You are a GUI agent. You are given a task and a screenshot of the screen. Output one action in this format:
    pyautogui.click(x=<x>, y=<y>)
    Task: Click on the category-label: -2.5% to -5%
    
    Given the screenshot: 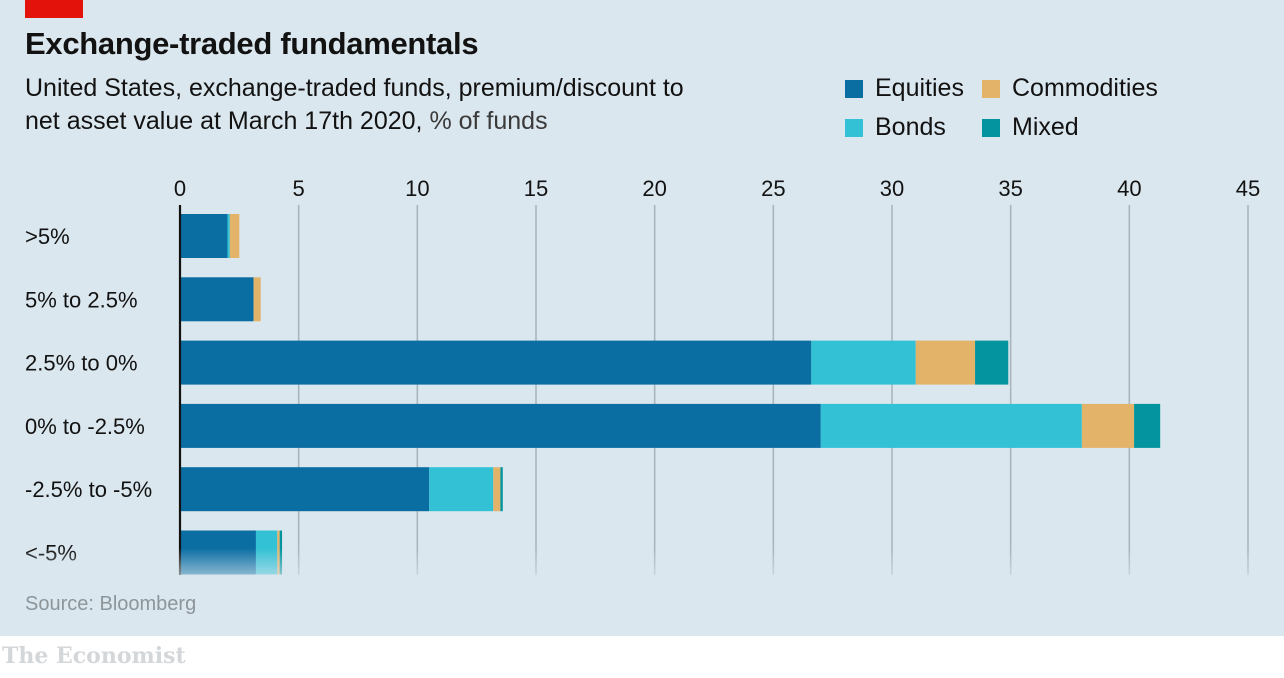 What is the action you would take?
    pyautogui.click(x=88, y=489)
    